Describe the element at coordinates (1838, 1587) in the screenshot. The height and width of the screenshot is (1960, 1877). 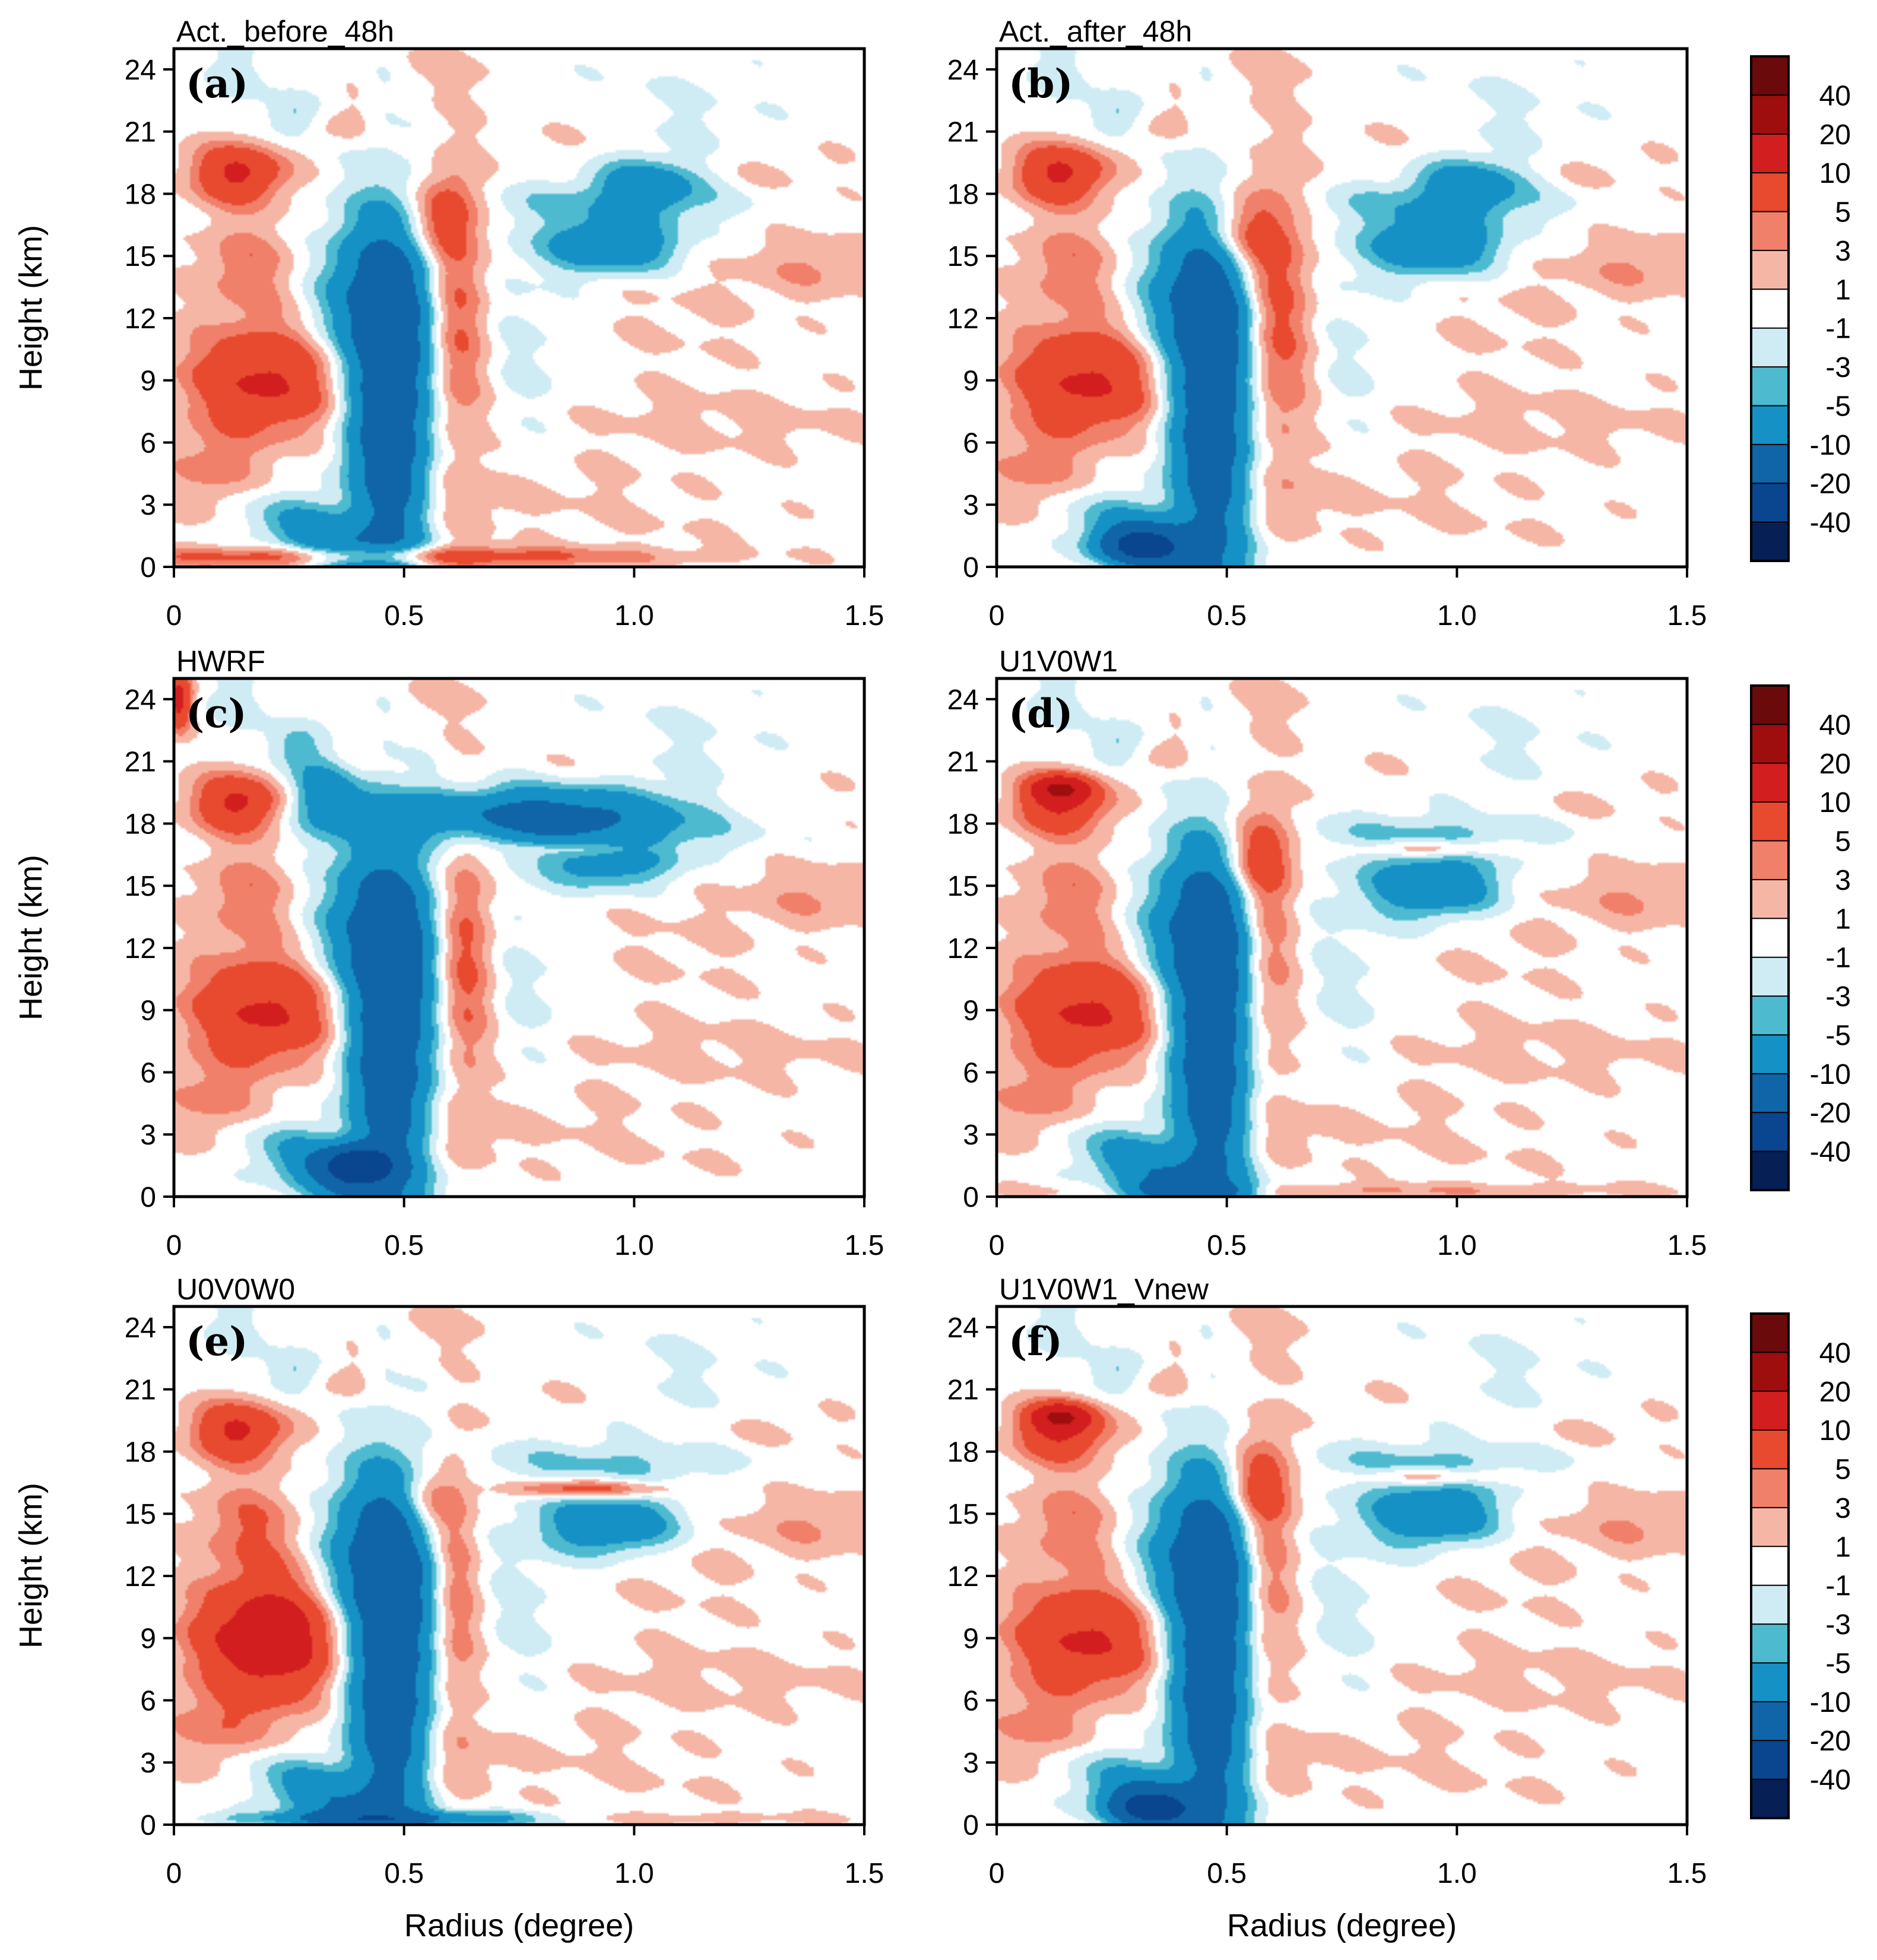
I see `colorbar-label: -1` at that location.